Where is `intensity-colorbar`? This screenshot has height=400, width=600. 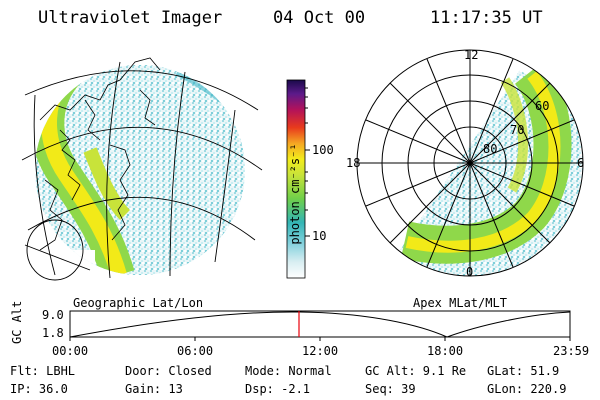
intensity-colorbar is located at coordinates (298, 179).